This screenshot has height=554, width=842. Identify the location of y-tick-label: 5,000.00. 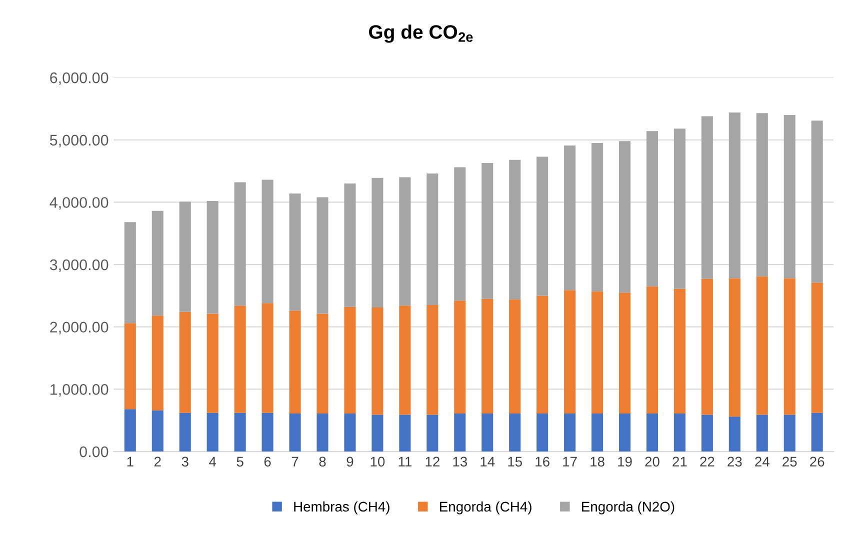
(79, 141).